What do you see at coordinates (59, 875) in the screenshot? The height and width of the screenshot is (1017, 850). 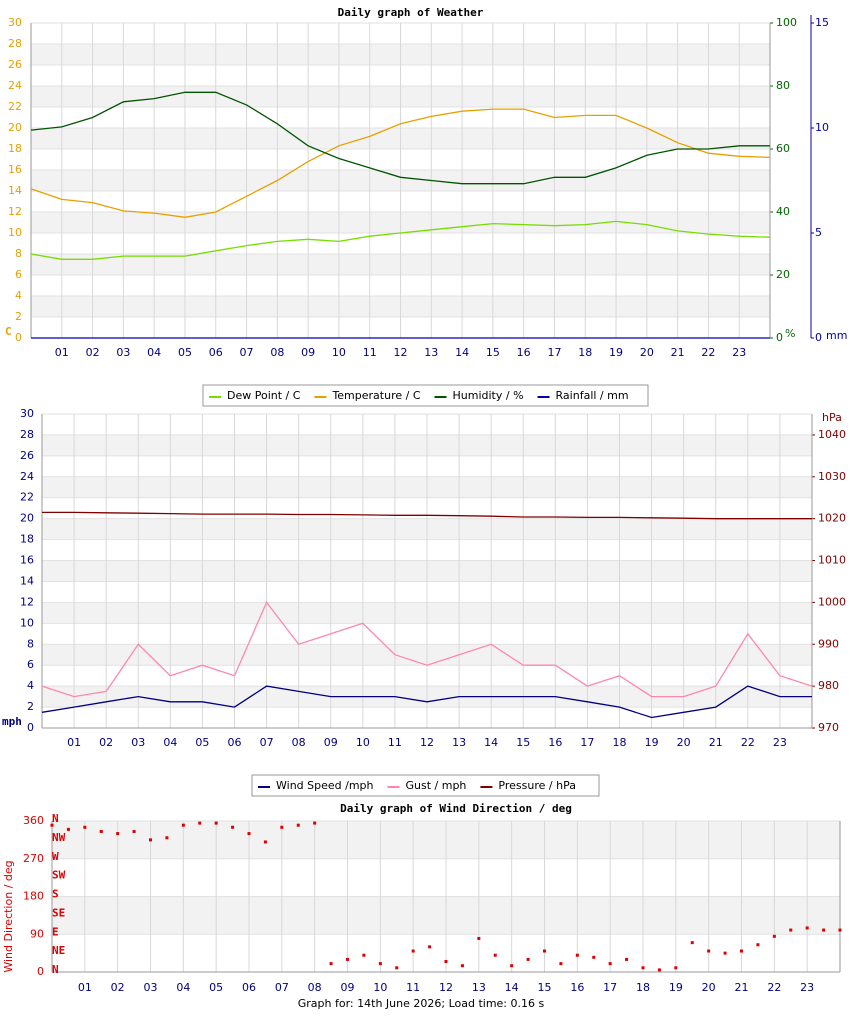 I see `compass-label: SW` at bounding box center [59, 875].